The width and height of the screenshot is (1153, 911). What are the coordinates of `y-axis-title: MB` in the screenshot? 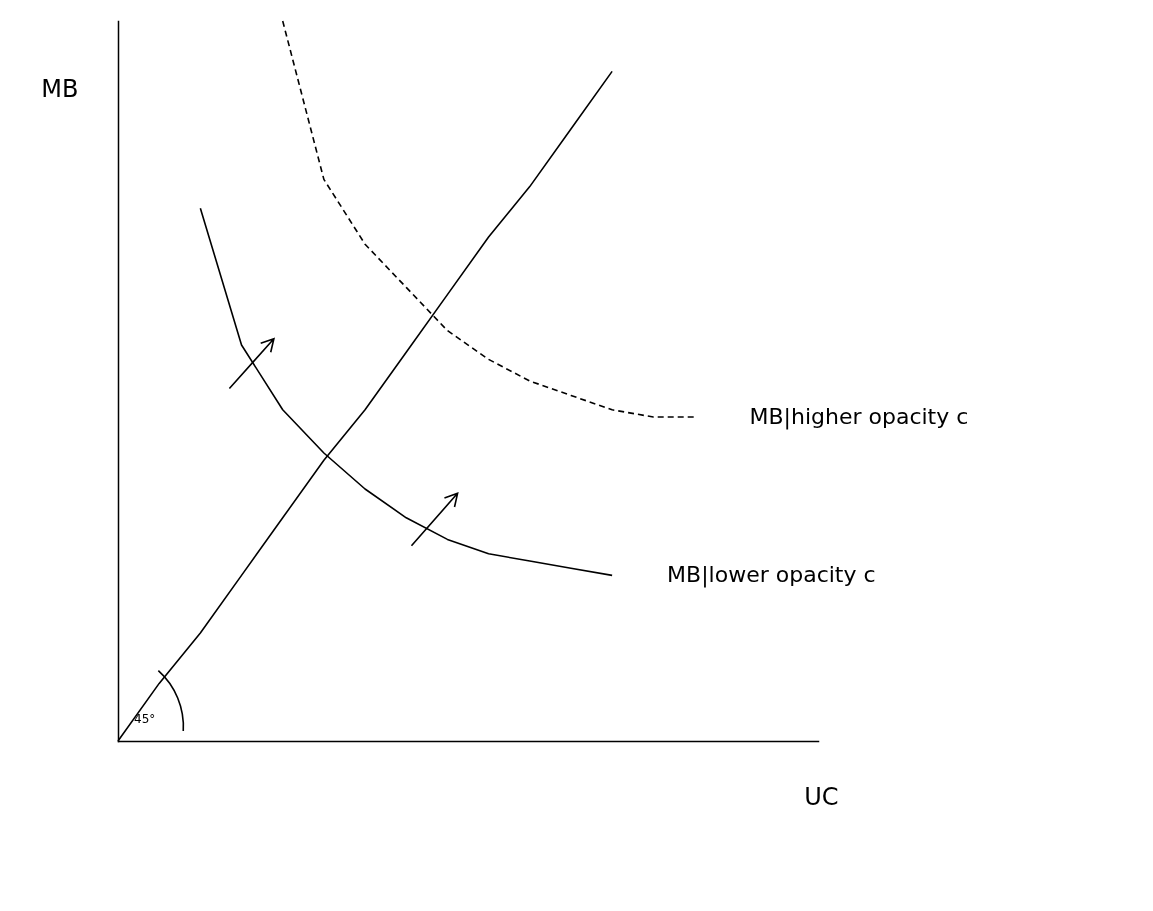 It's located at (60, 88).